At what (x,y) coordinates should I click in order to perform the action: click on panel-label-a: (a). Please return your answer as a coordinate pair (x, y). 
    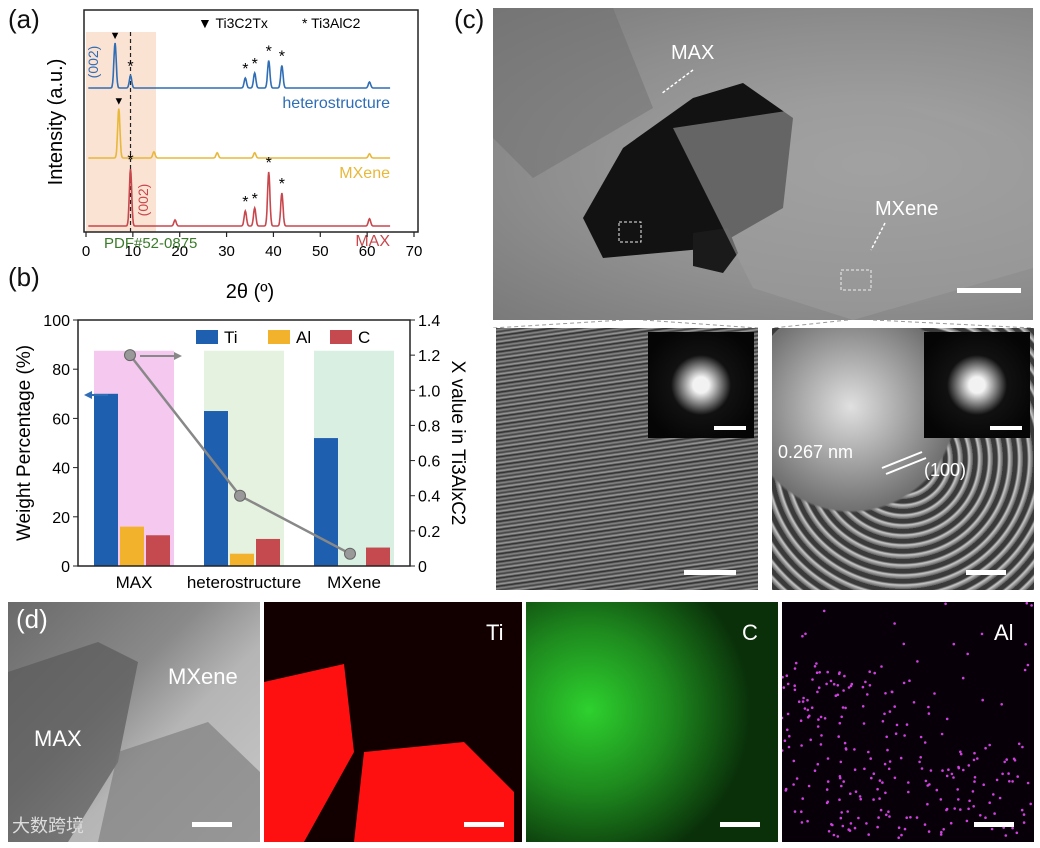
    Looking at the image, I should click on (24, 19).